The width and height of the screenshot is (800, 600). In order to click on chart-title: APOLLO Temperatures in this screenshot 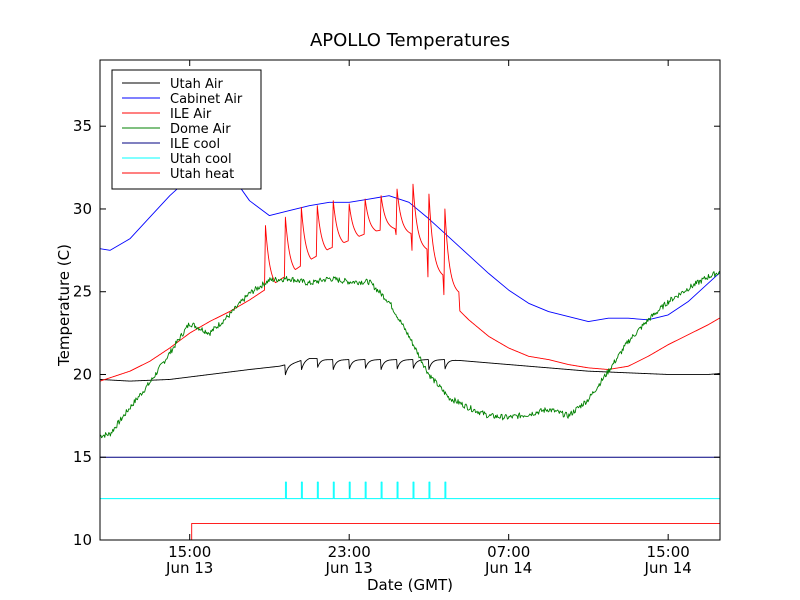, I will do `click(410, 40)`.